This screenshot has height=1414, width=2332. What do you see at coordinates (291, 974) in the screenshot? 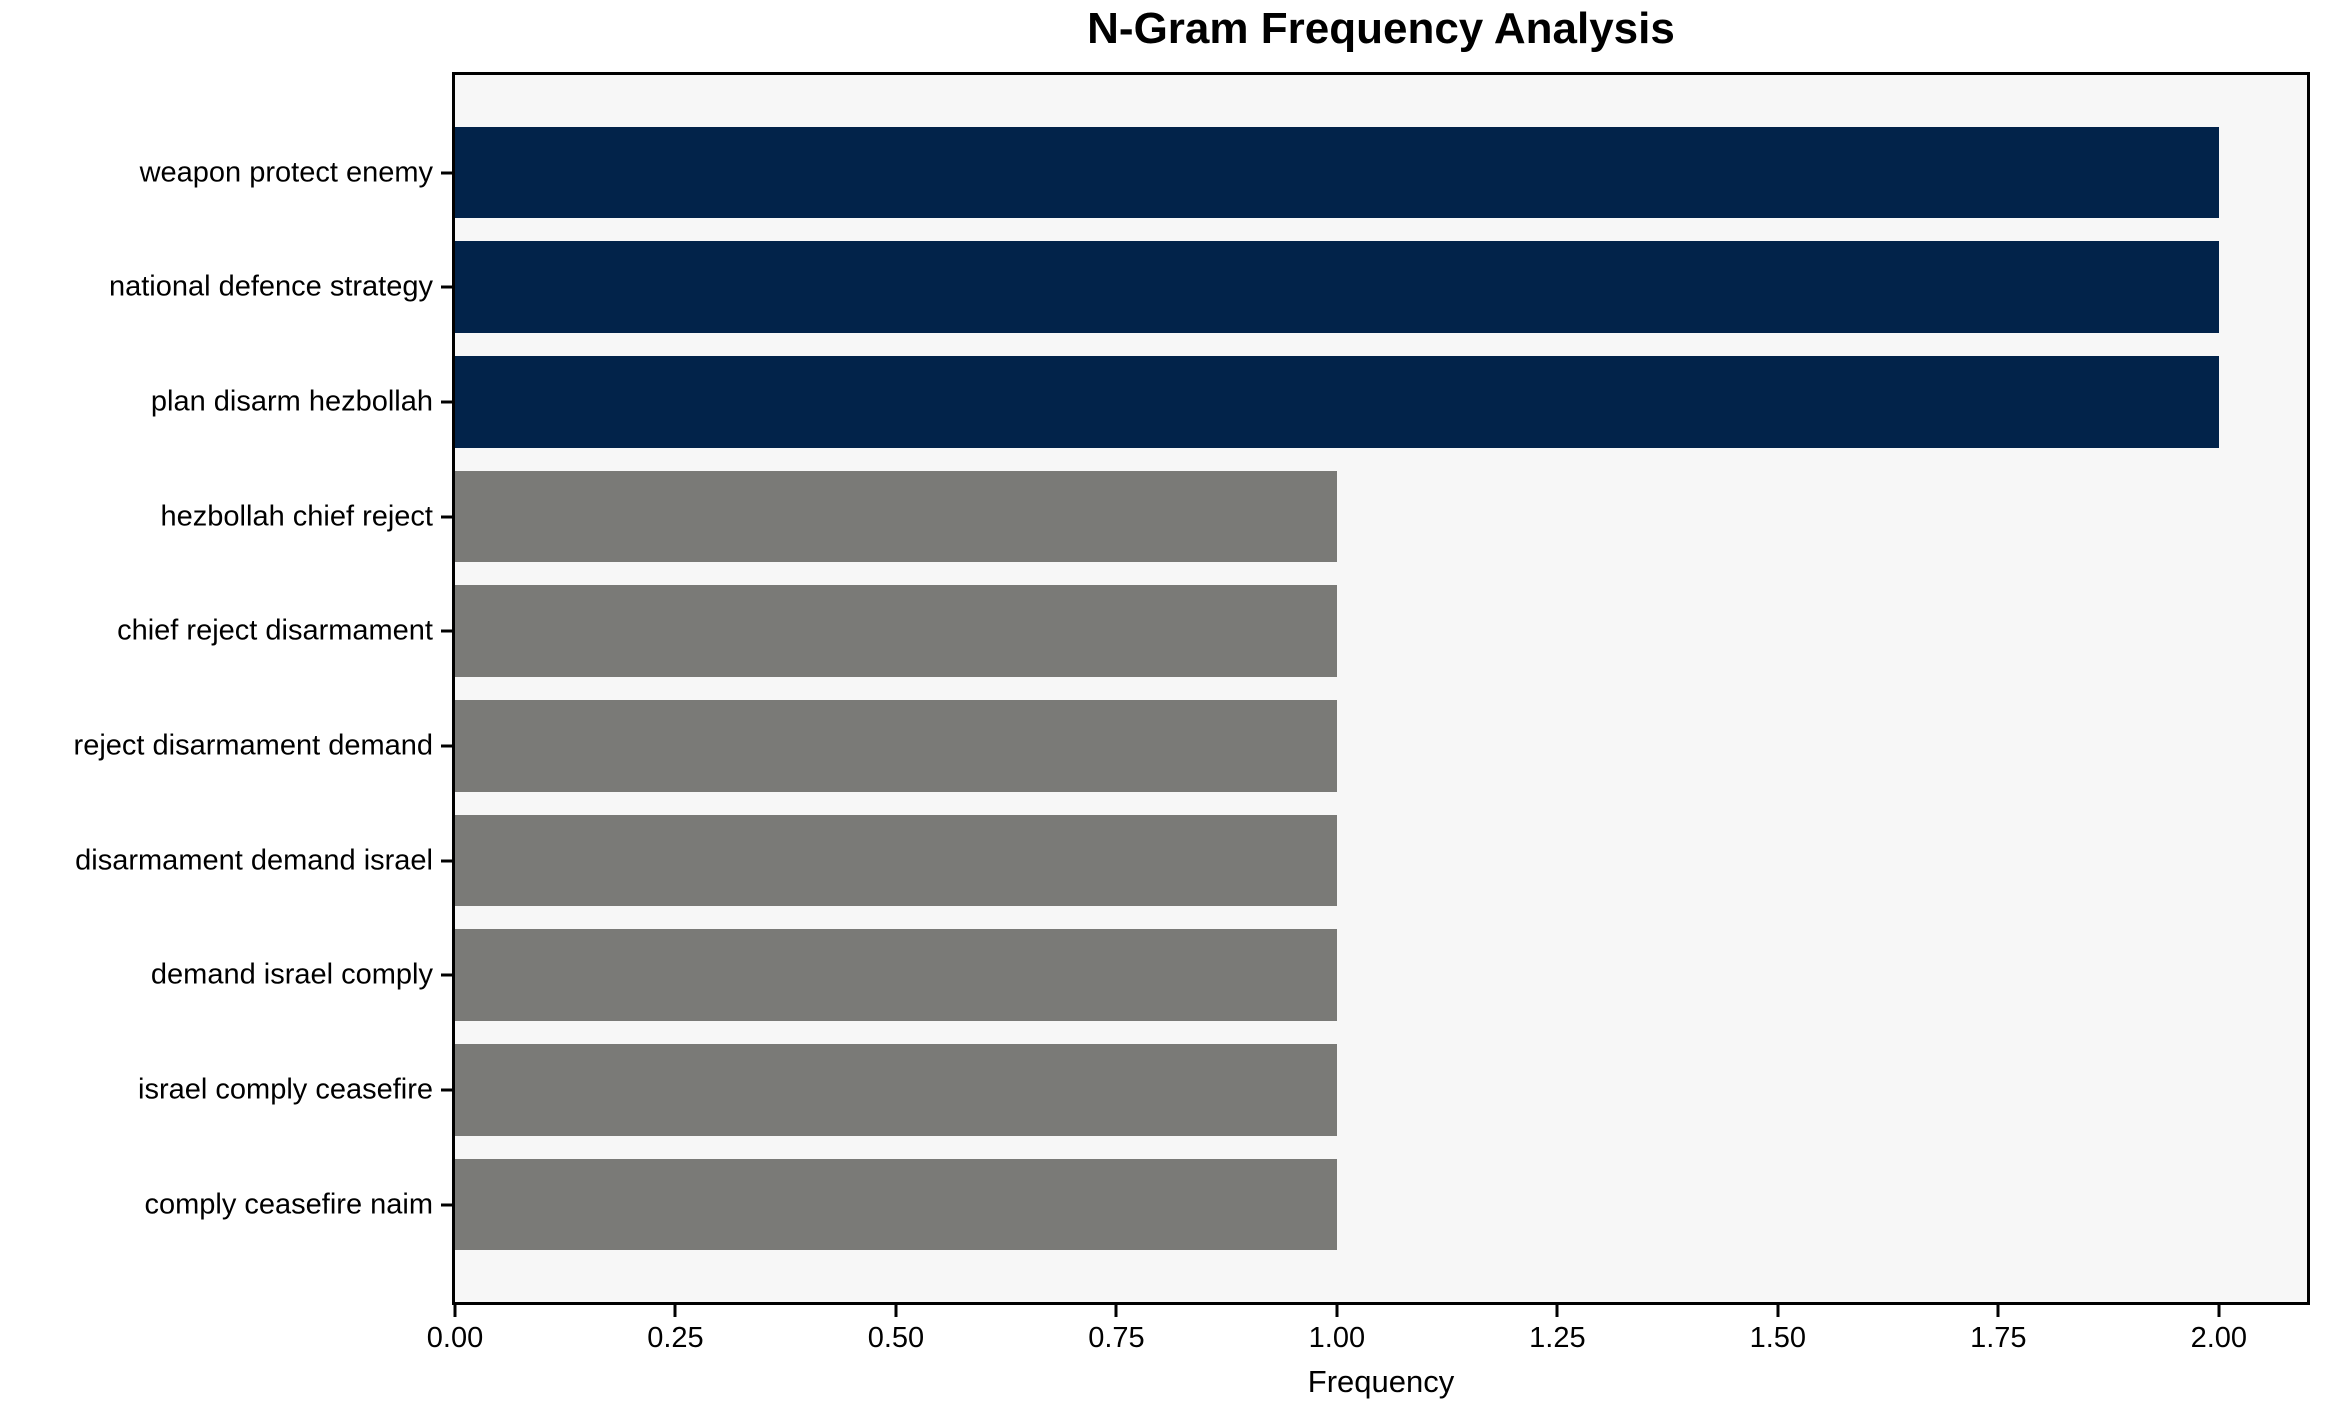
I see `y-tick-label: demand israel comply` at bounding box center [291, 974].